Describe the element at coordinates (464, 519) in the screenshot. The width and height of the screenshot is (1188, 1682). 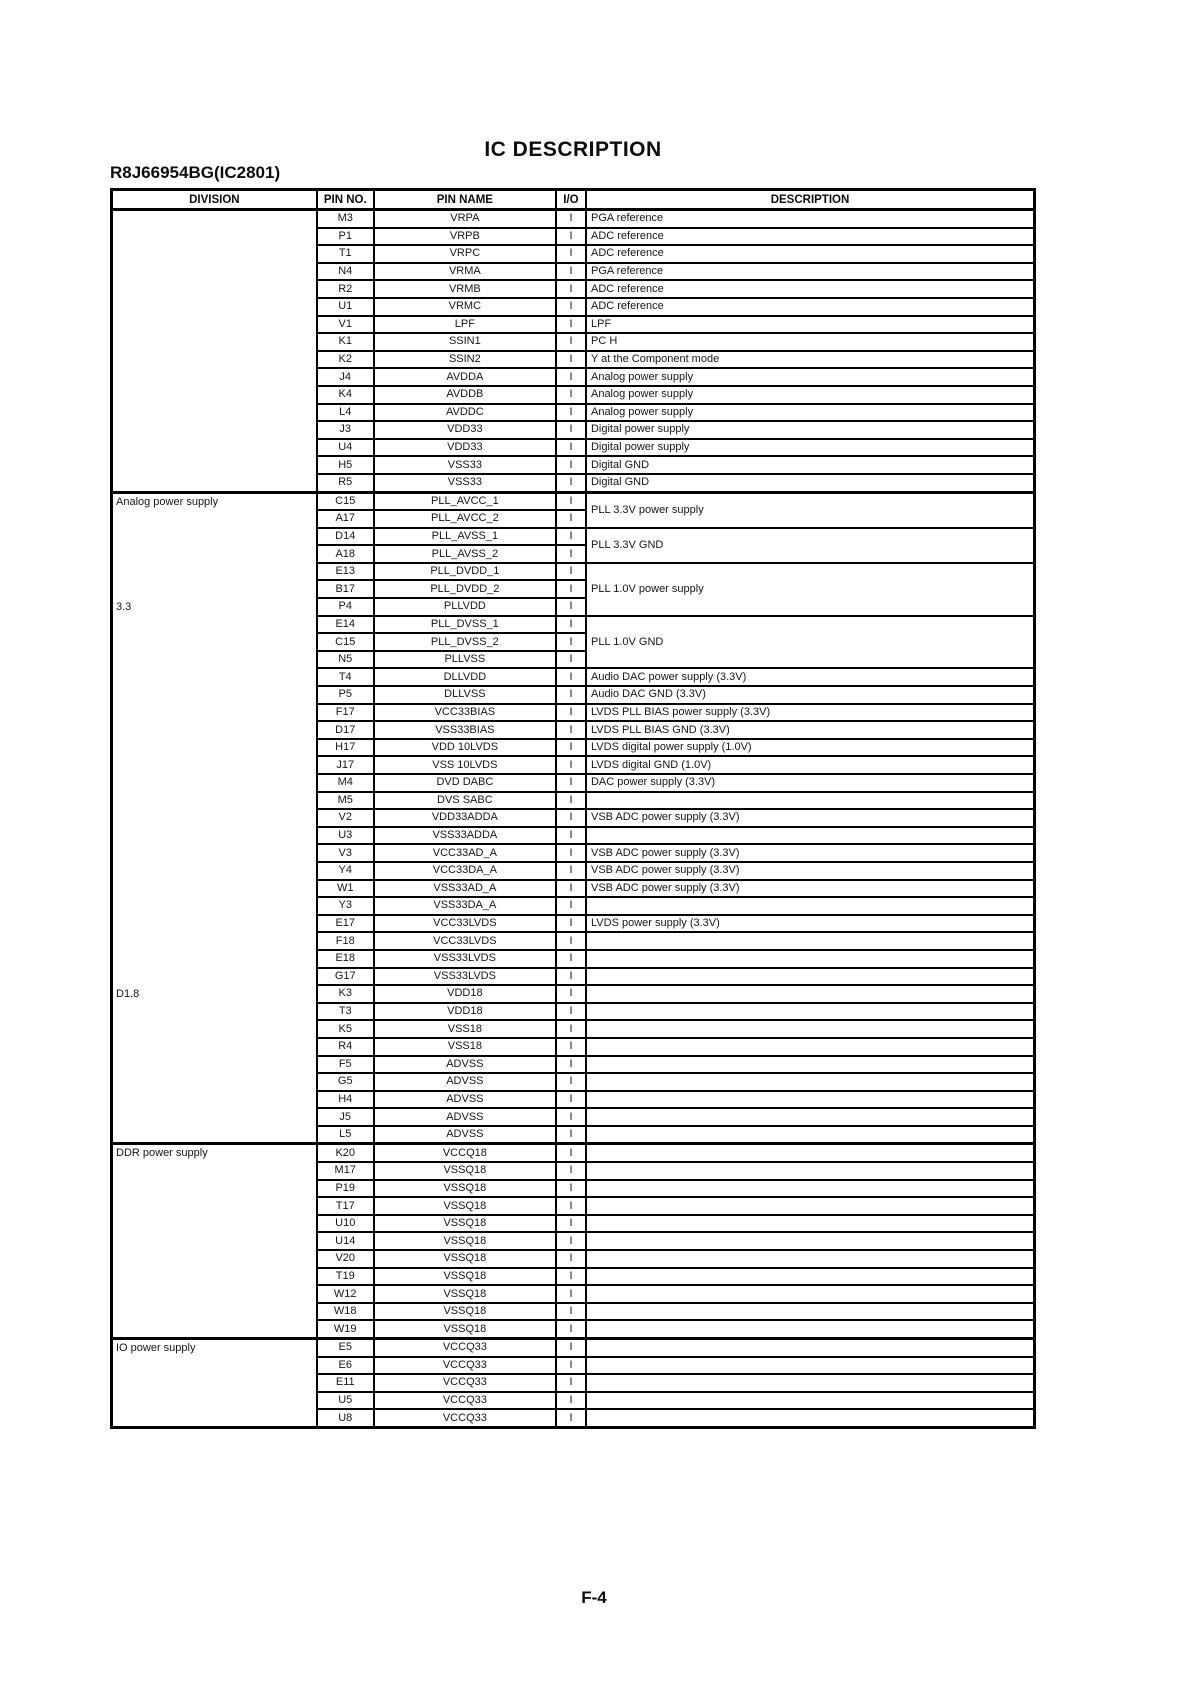
I see `pin-name-cell: PLL_AVCC_2` at that location.